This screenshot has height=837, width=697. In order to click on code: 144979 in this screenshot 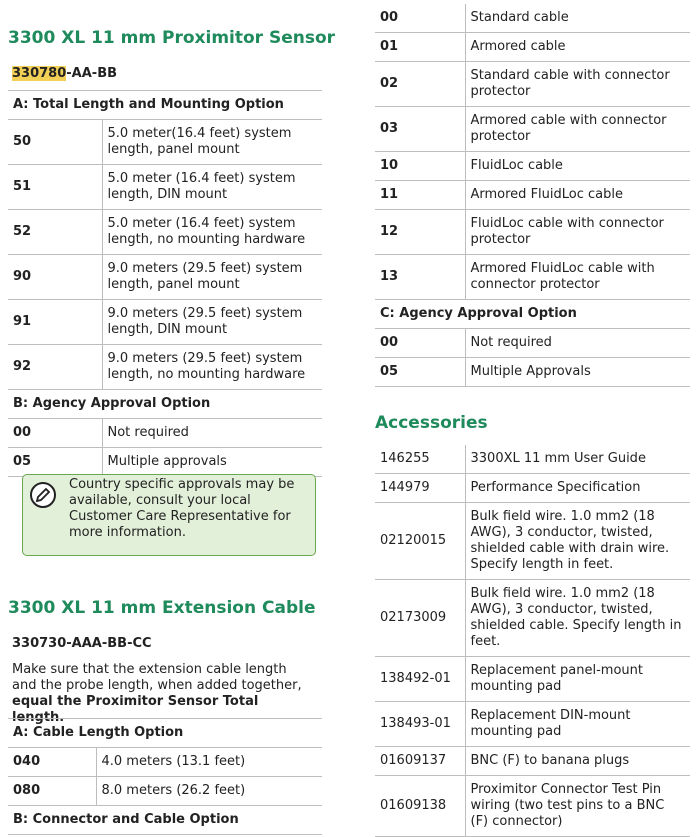, I will do `click(420, 488)`.